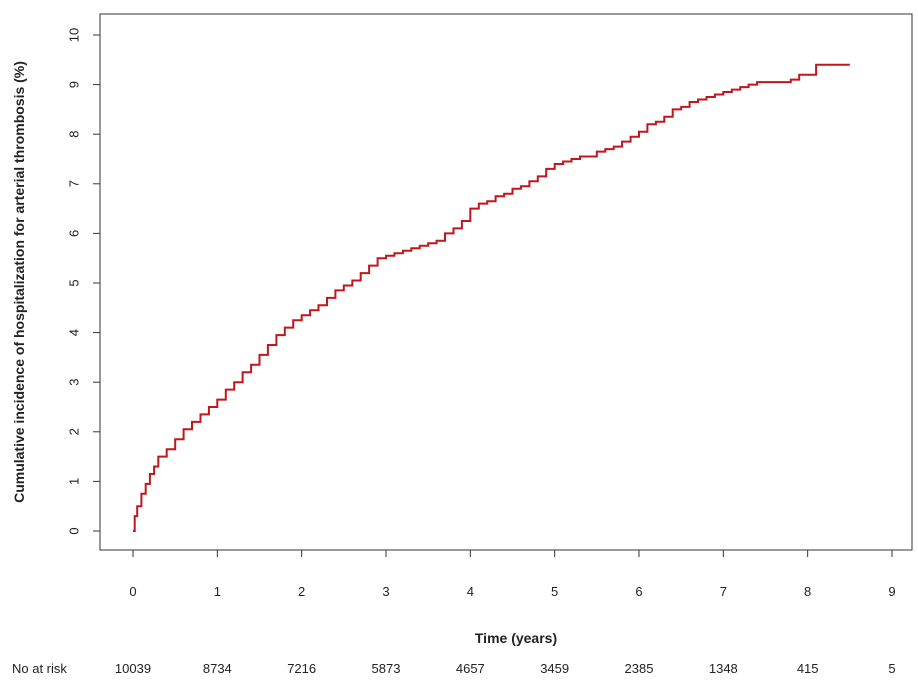 This screenshot has width=918, height=685. What do you see at coordinates (217, 668) in the screenshot?
I see `risk-value: 8734` at bounding box center [217, 668].